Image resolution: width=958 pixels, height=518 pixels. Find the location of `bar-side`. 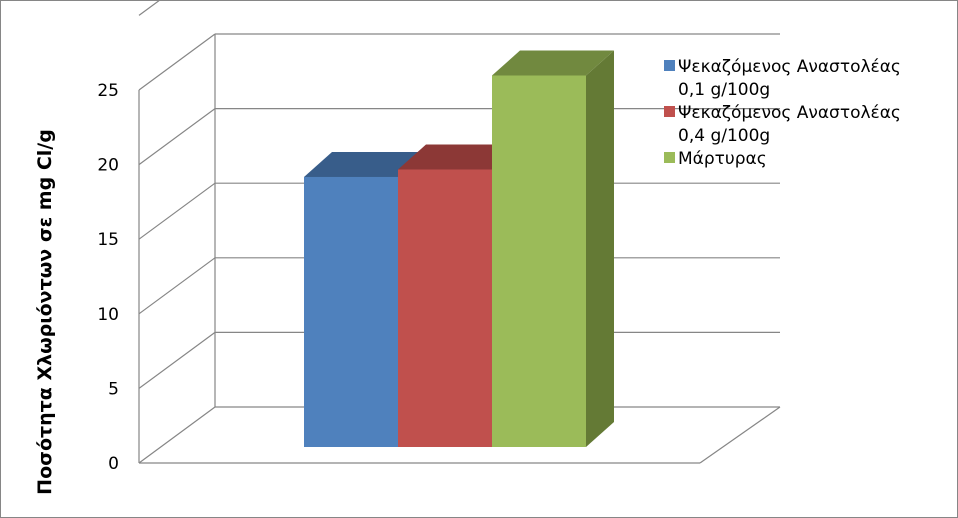

bar-side is located at coordinates (600, 248).